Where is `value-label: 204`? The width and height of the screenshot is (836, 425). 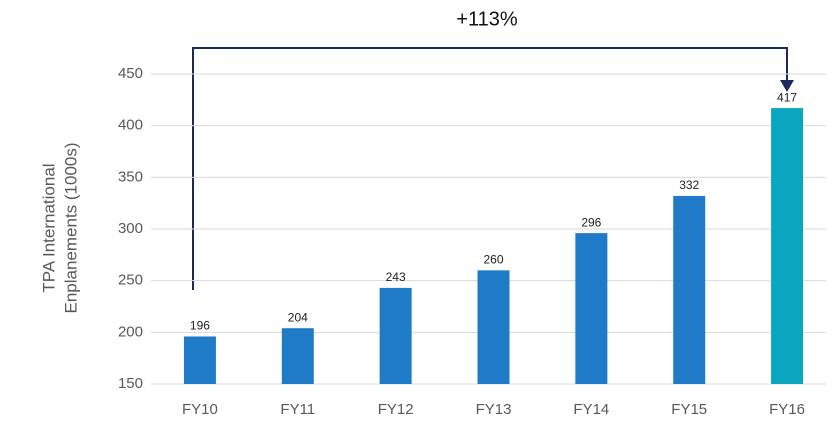
value-label: 204 is located at coordinates (298, 317).